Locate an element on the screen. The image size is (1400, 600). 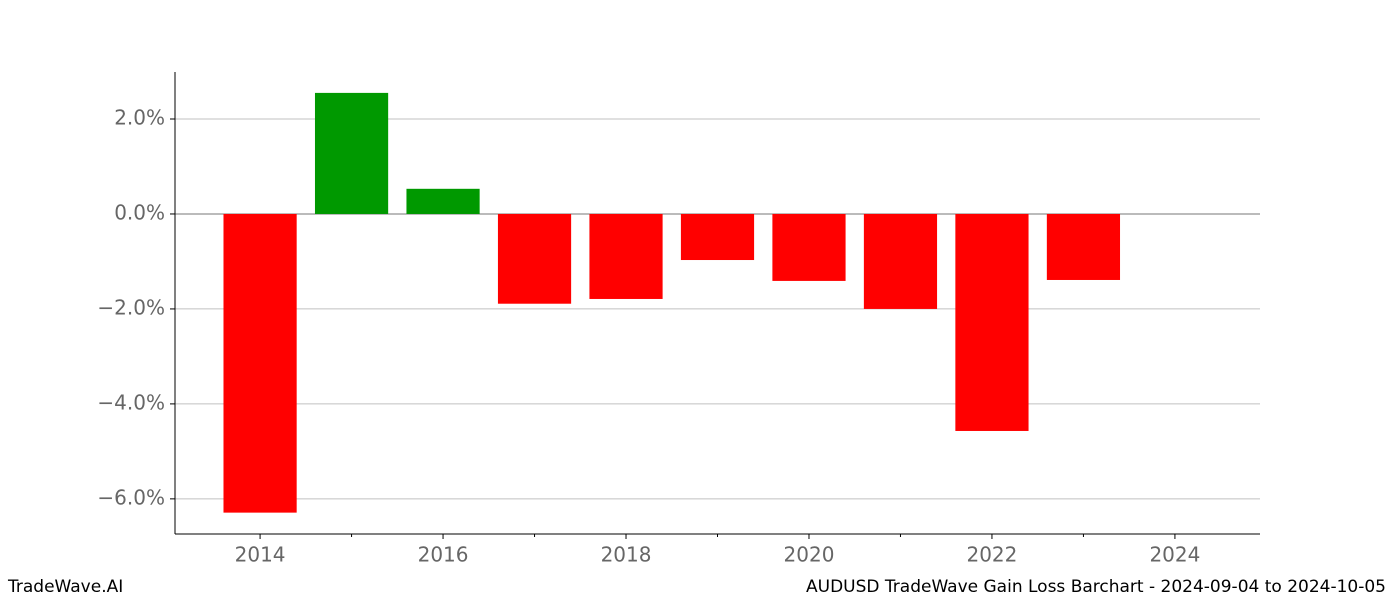
x-tick-label: 2024 is located at coordinates (1174, 555).